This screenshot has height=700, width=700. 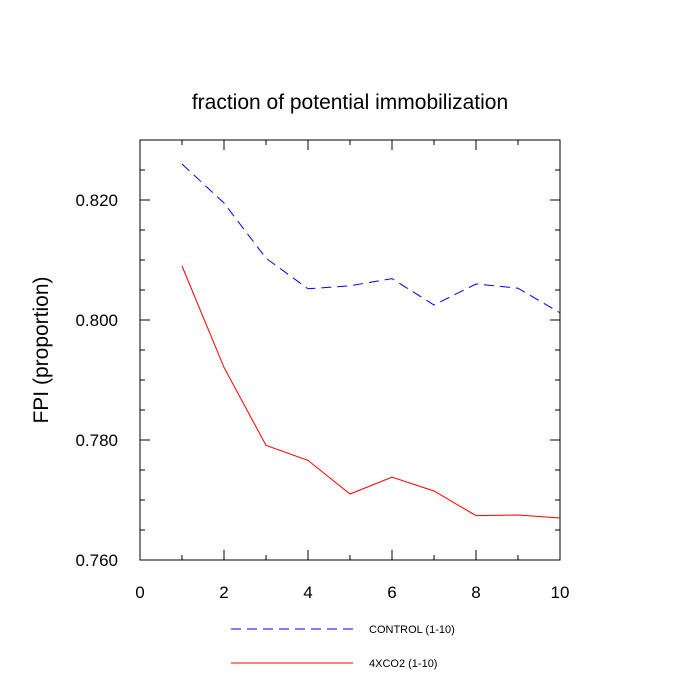 What do you see at coordinates (96, 560) in the screenshot?
I see `y-tick-label: 0.760` at bounding box center [96, 560].